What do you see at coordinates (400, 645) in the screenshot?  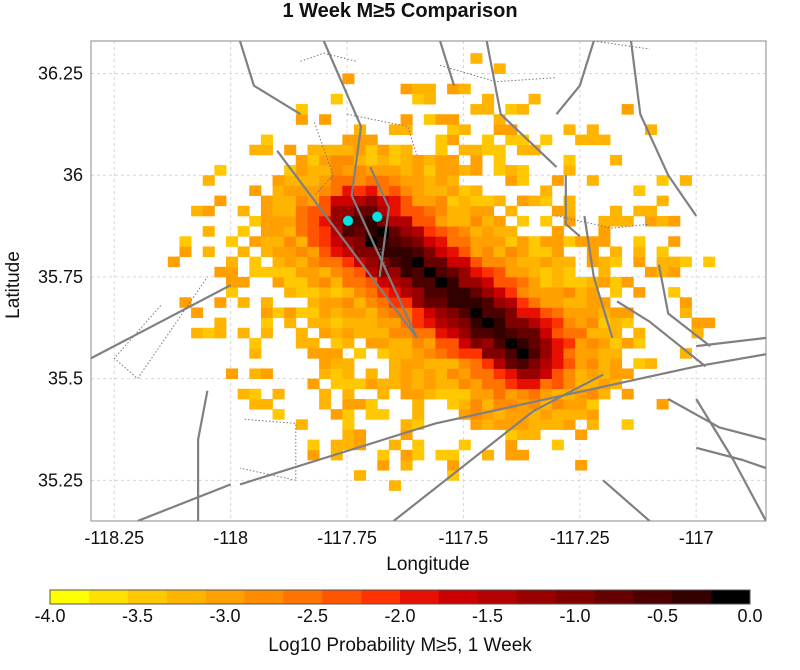 I see `colorbar-label: Log10 Probability M≥5, 1 Week` at bounding box center [400, 645].